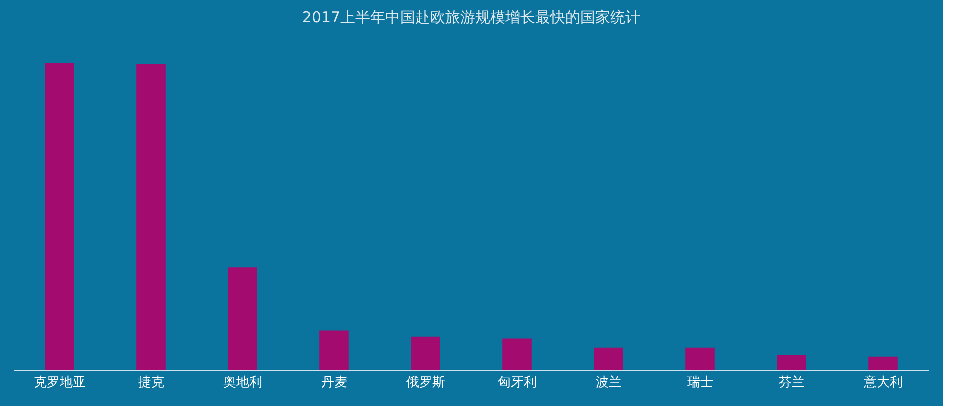  Describe the element at coordinates (151, 383) in the screenshot. I see `x-tick-label: 捷克` at that location.